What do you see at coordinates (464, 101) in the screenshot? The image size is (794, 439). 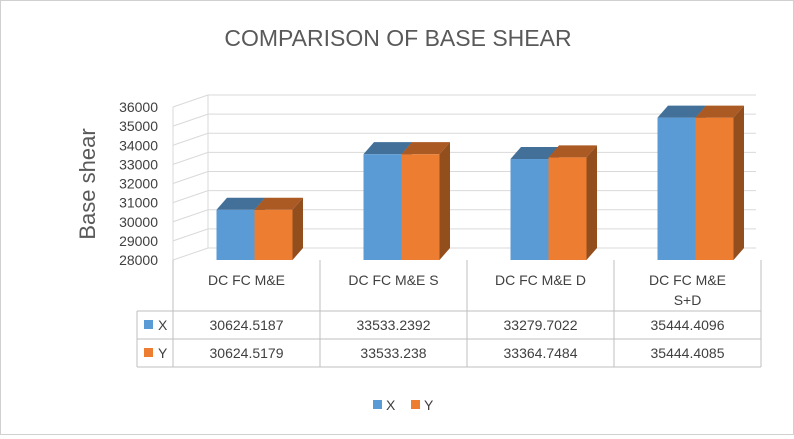 I see `gridline` at bounding box center [464, 101].